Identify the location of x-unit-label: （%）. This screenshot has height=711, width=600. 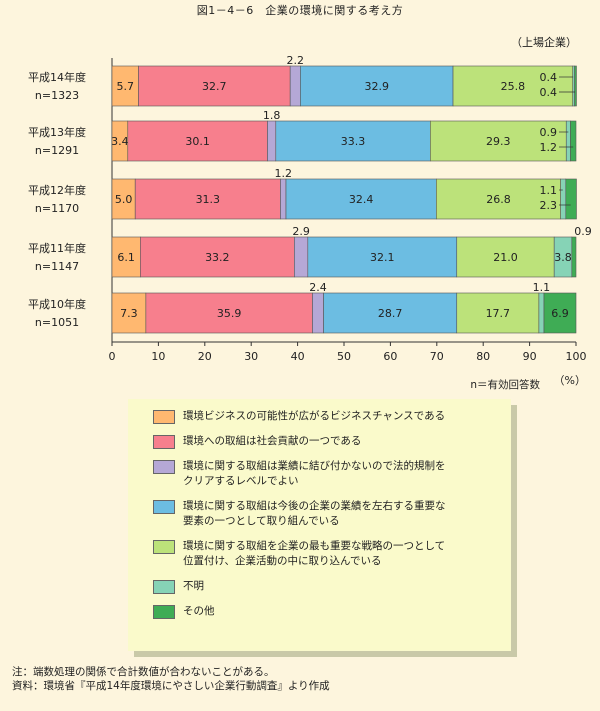
(570, 380).